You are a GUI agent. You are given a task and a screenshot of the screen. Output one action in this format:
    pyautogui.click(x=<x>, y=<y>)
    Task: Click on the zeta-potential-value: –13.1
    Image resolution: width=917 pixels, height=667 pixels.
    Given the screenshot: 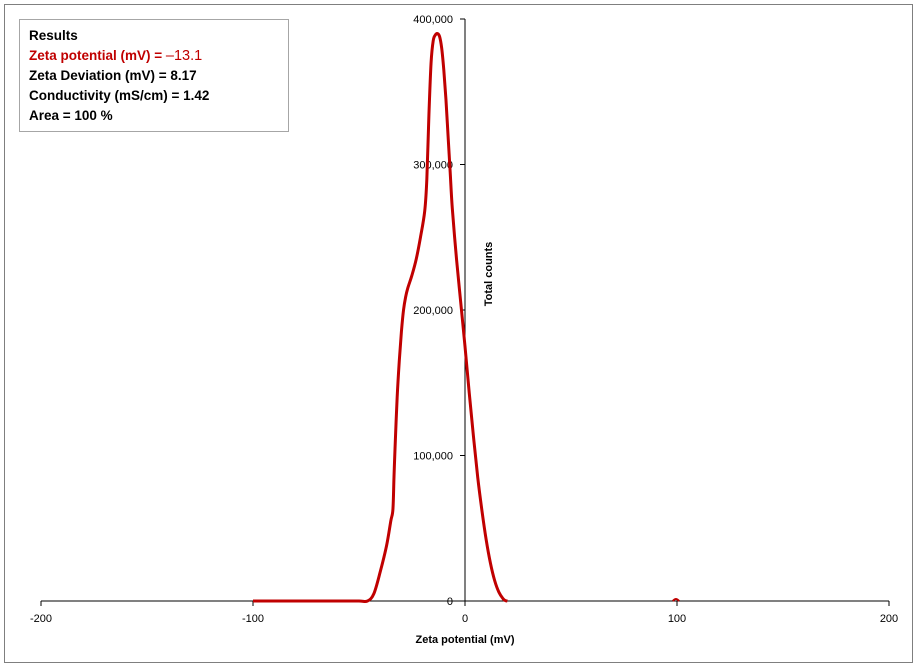 What is the action you would take?
    pyautogui.click(x=184, y=56)
    